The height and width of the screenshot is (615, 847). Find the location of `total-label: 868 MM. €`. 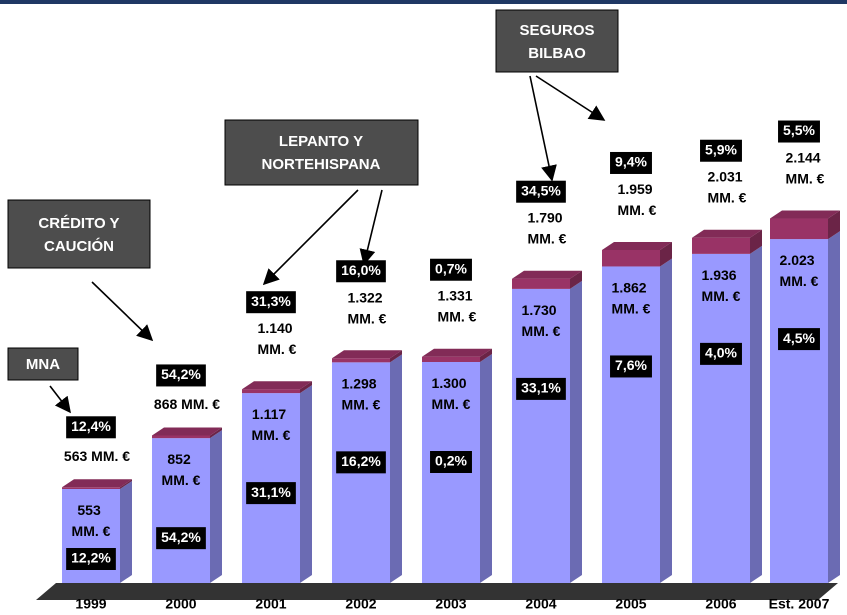

total-label: 868 MM. € is located at coordinates (187, 404).